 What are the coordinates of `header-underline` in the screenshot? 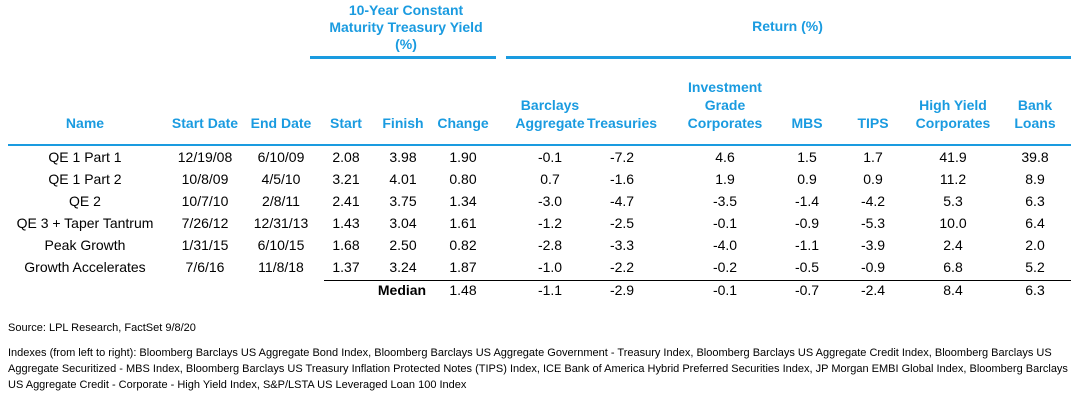 It's located at (539, 145).